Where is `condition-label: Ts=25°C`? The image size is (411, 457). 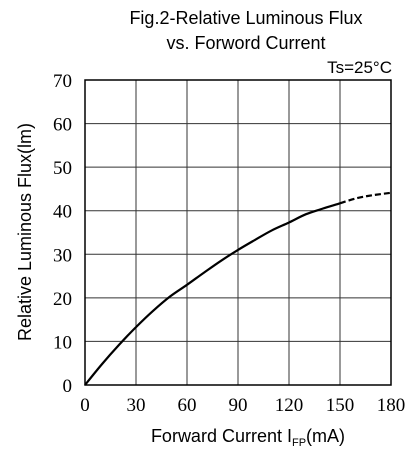 condition-label: Ts=25°C is located at coordinates (359, 67).